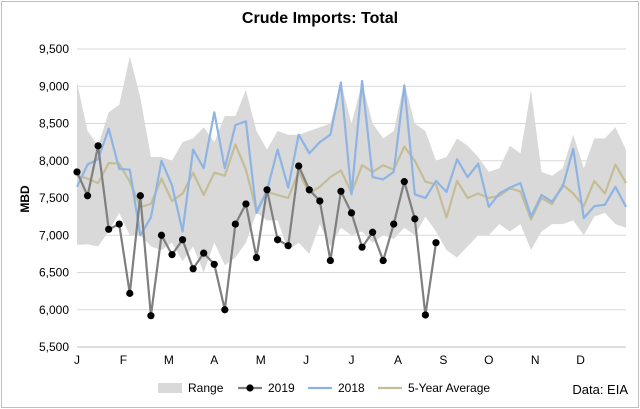 This screenshot has width=640, height=409. I want to click on x-tick-label: D, so click(580, 360).